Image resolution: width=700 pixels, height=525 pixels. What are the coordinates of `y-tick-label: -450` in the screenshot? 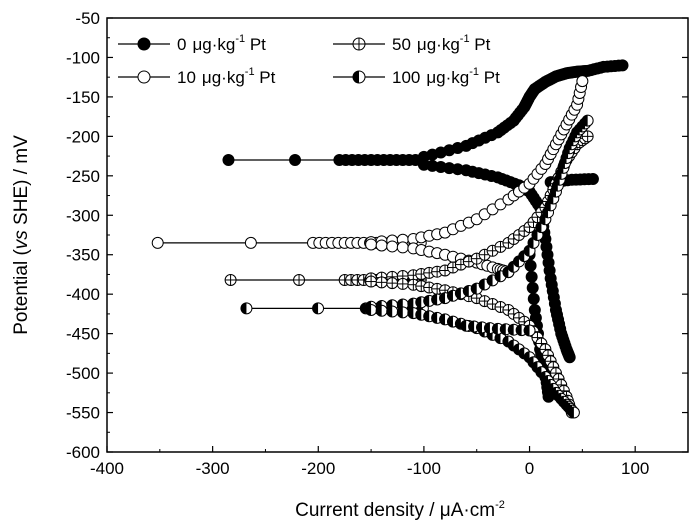 It's located at (83, 334).